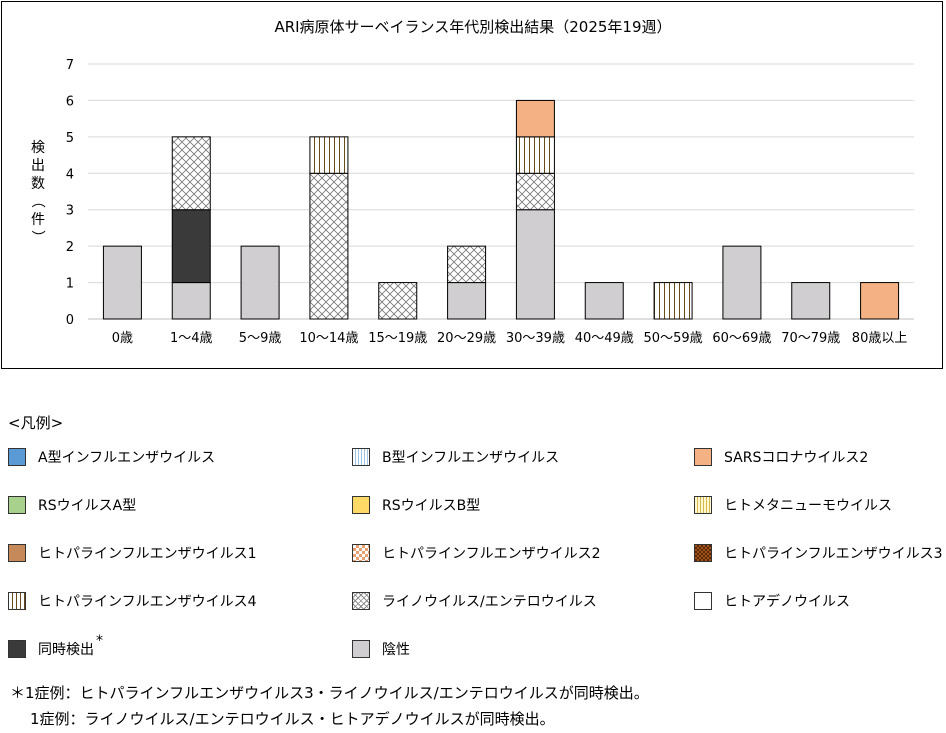 Image resolution: width=946 pixels, height=733 pixels. I want to click on y-tick-labels: 0 1 2 3 4 5 6 7, so click(70, 193).